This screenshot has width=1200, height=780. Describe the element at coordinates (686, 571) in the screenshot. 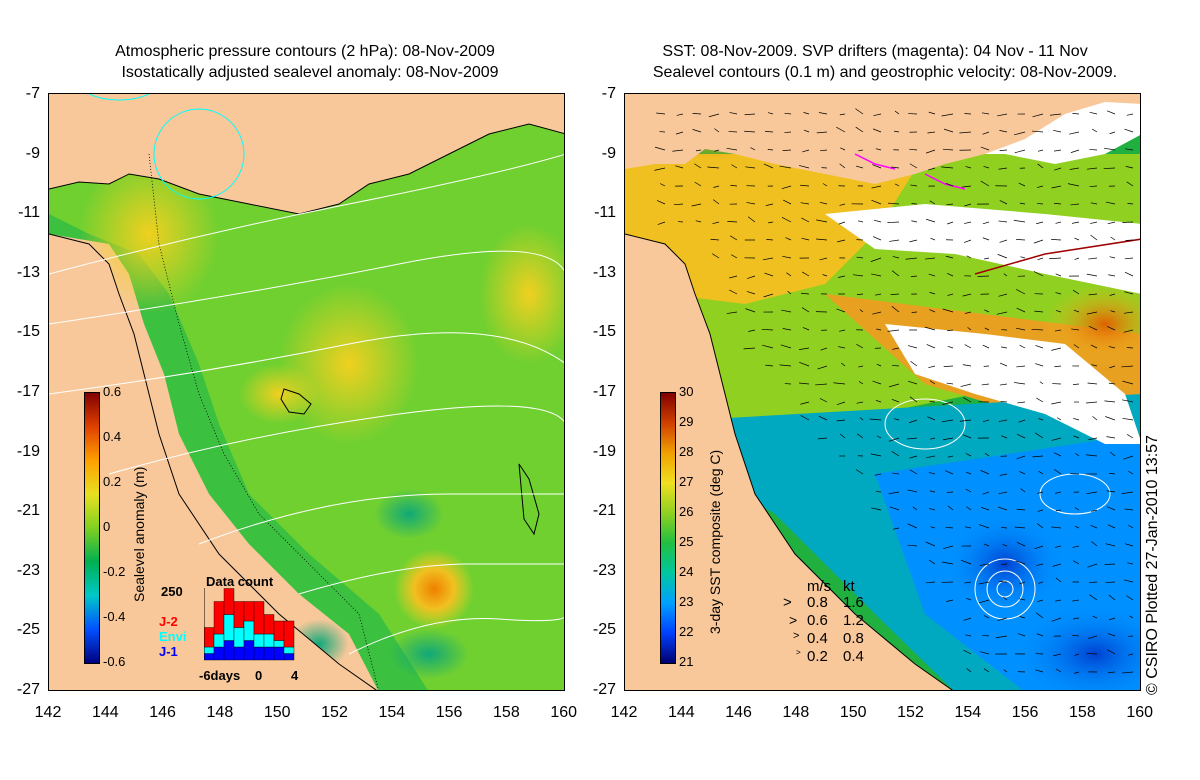

I see `sst-colorbar-tick: 24` at that location.